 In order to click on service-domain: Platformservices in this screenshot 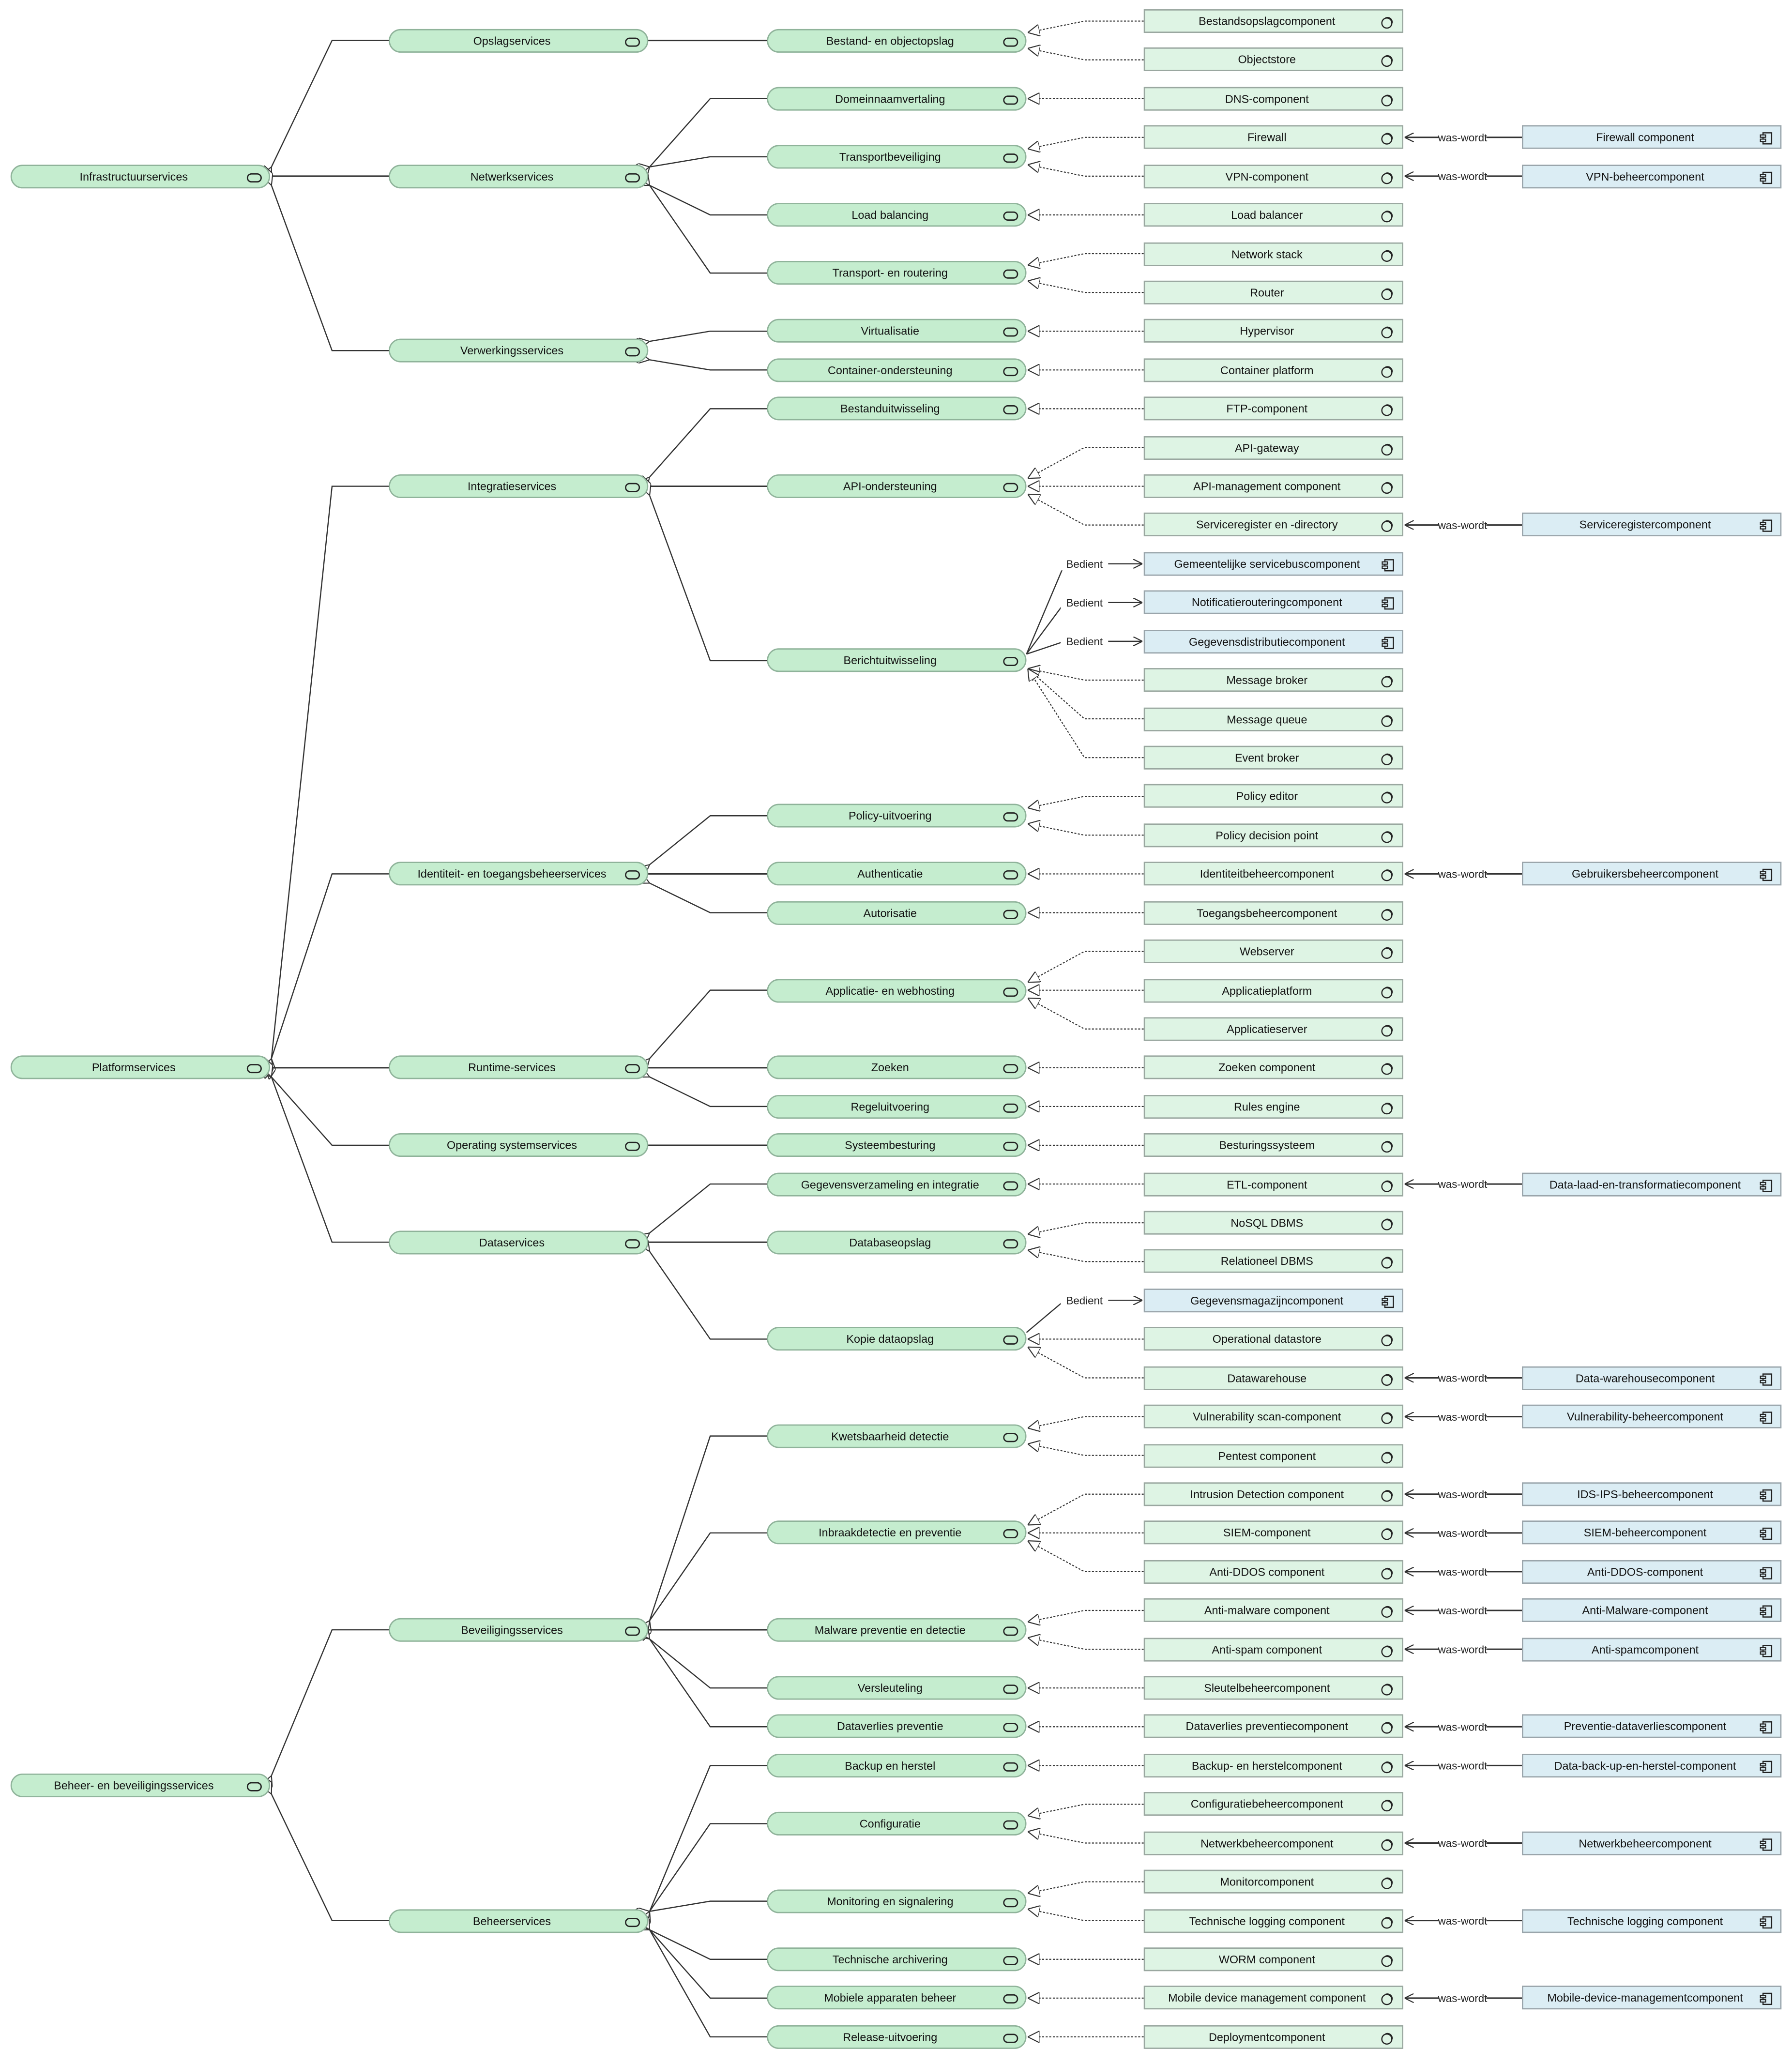, I will do `click(141, 1068)`.